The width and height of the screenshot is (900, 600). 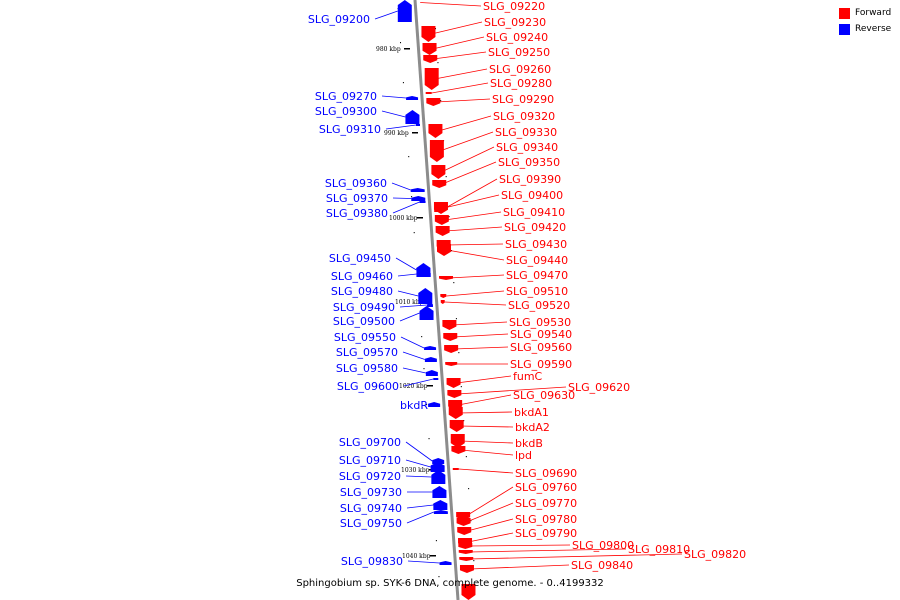 I want to click on reverse-gene-label-slg-09480: SLG_09480, so click(x=362, y=291).